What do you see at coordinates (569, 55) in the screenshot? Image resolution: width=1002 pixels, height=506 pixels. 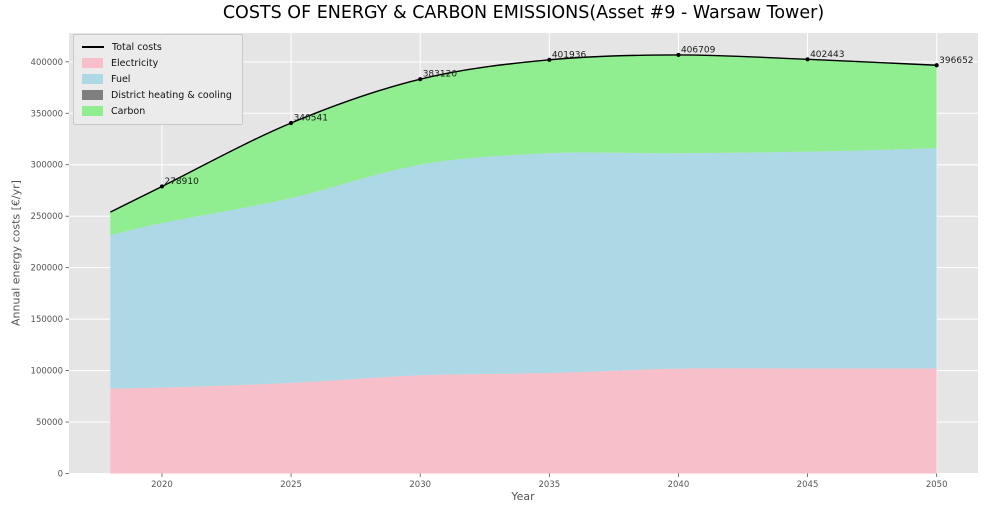 I see `data-point-label: 401936` at bounding box center [569, 55].